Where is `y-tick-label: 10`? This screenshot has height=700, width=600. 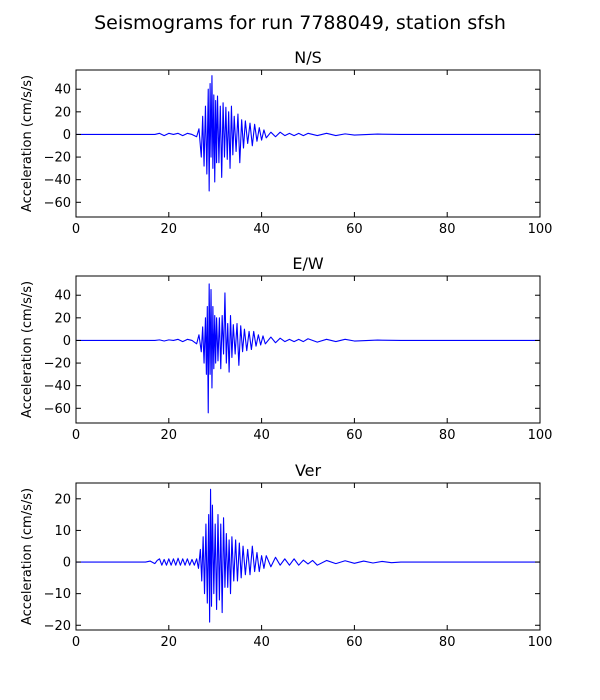
y-tick-label: 10 is located at coordinates (62, 531).